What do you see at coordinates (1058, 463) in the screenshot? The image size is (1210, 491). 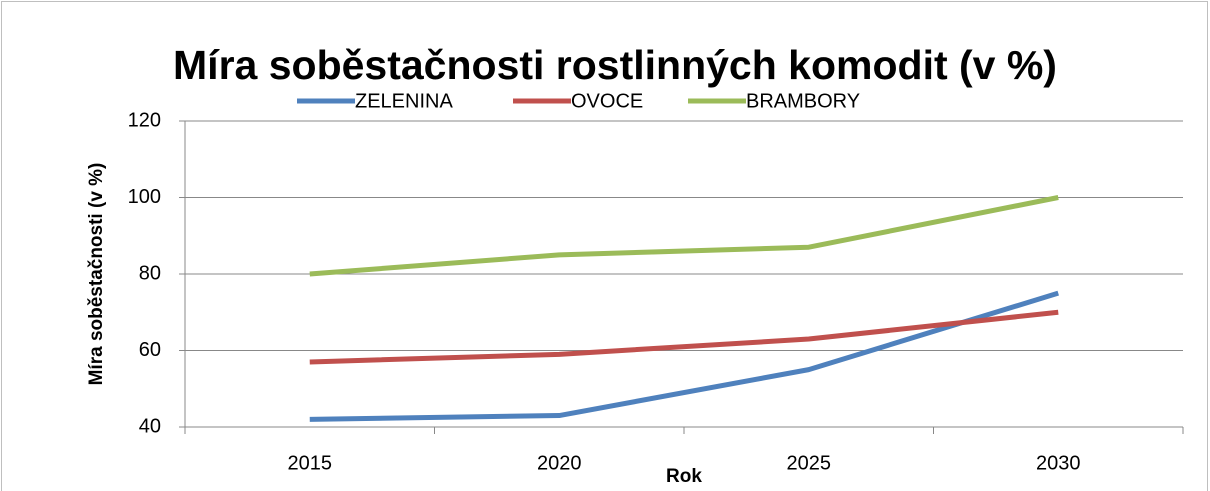 I see `x-tick-label: 2030` at bounding box center [1058, 463].